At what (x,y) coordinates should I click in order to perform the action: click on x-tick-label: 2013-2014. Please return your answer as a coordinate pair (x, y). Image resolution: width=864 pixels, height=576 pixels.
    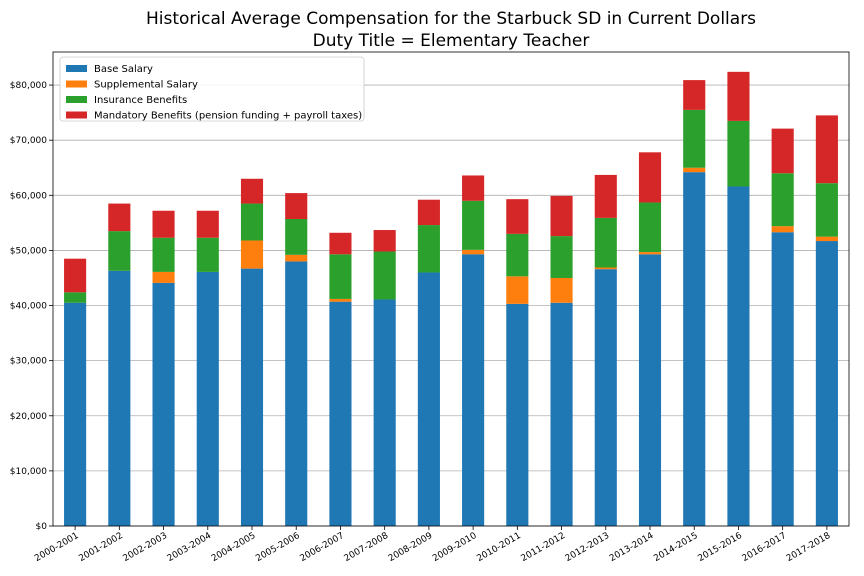
    Looking at the image, I should click on (632, 547).